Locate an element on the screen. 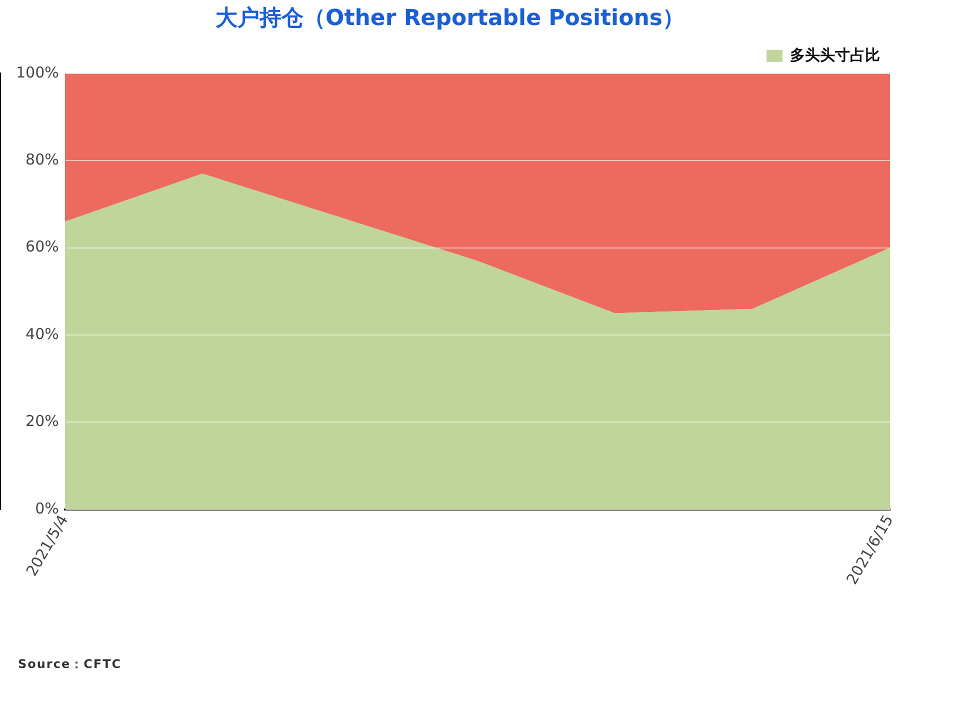 The height and width of the screenshot is (701, 960). legend-label: 多头头寸占比 is located at coordinates (835, 55).